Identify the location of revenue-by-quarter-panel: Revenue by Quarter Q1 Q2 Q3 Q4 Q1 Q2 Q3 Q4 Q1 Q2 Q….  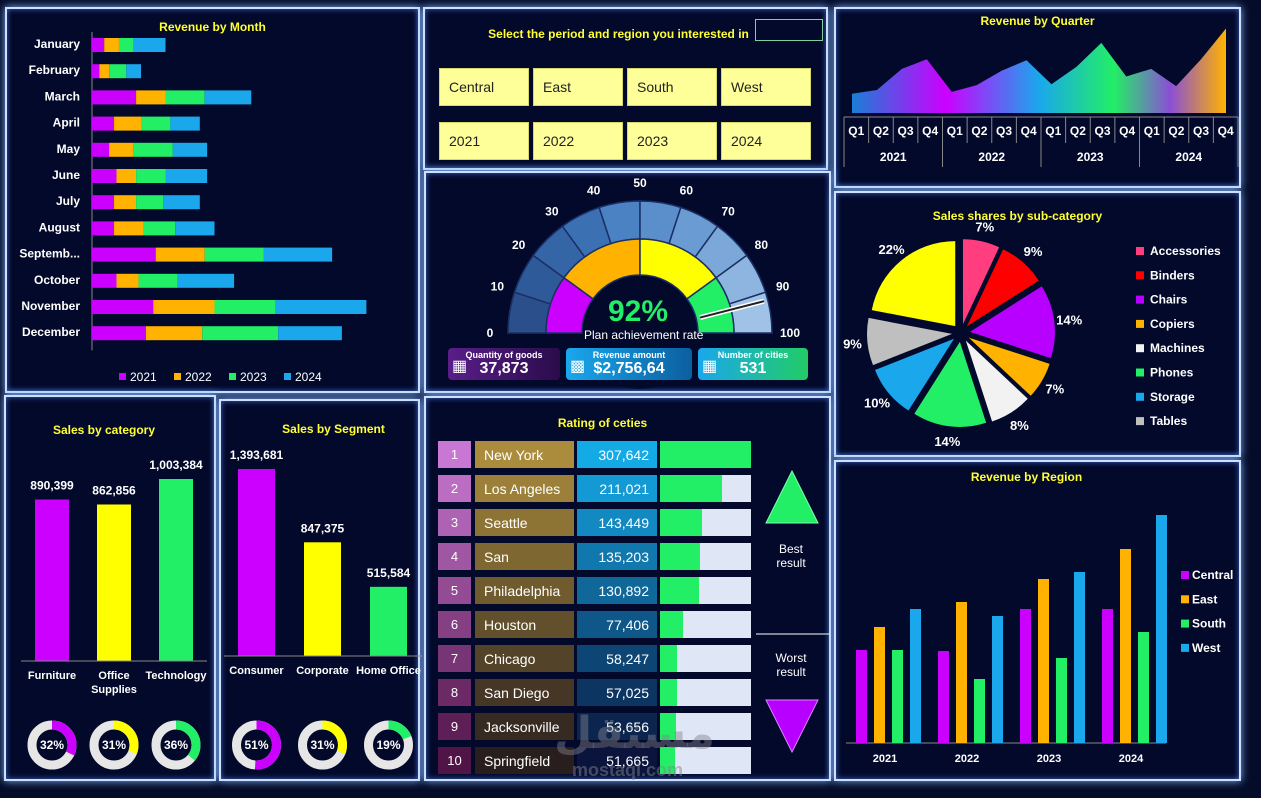
(1037, 97).